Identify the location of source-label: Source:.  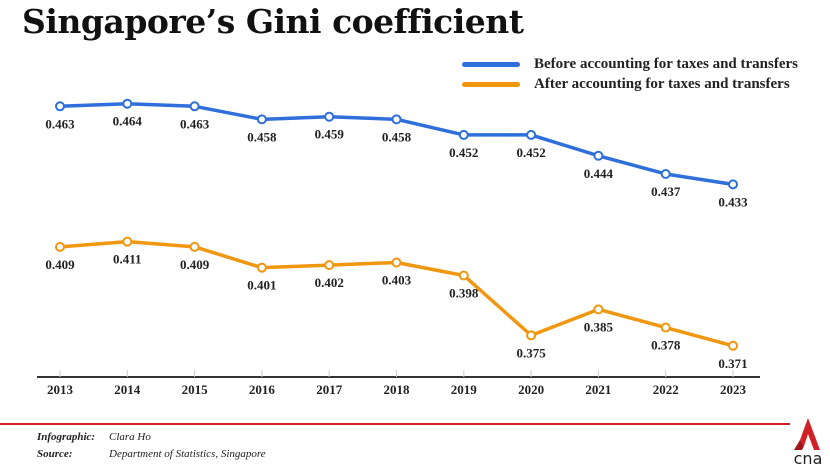
(55, 454).